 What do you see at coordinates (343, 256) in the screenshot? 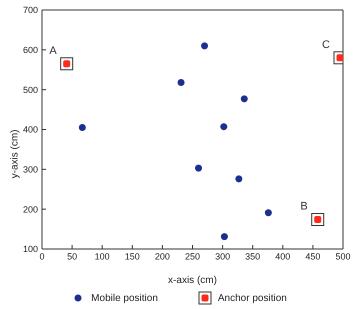
I see `x-tick-label: 500` at bounding box center [343, 256].